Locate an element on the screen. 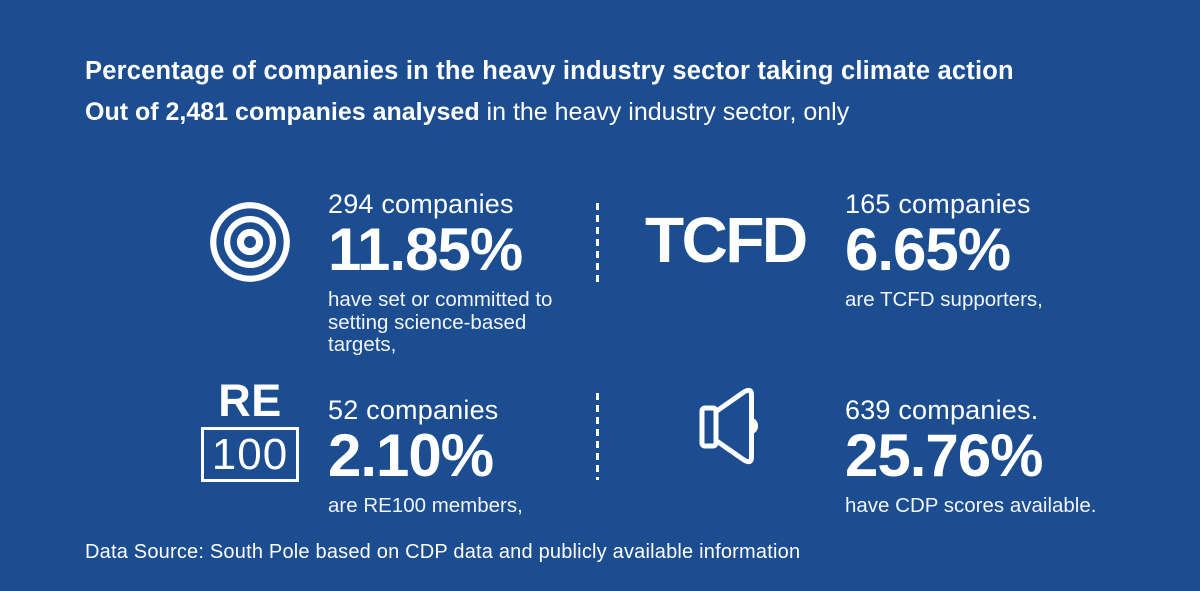  re100-logo-box: 100 is located at coordinates (250, 454).